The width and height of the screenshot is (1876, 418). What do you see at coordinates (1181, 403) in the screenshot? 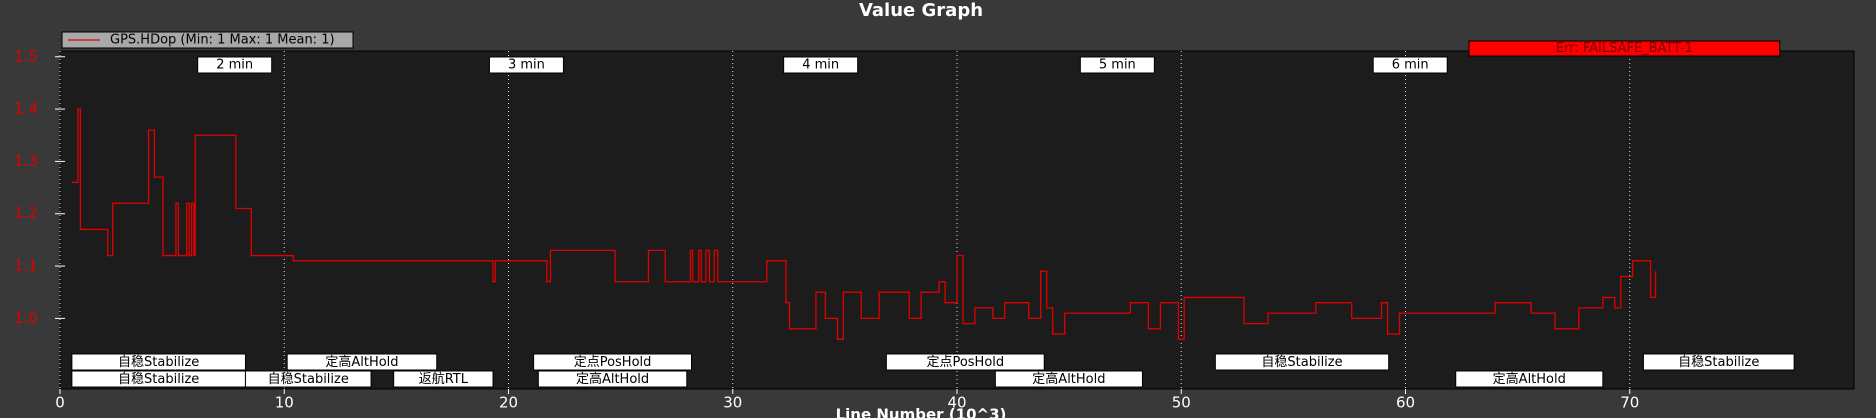
I see `x-tick-label: 50` at bounding box center [1181, 403].